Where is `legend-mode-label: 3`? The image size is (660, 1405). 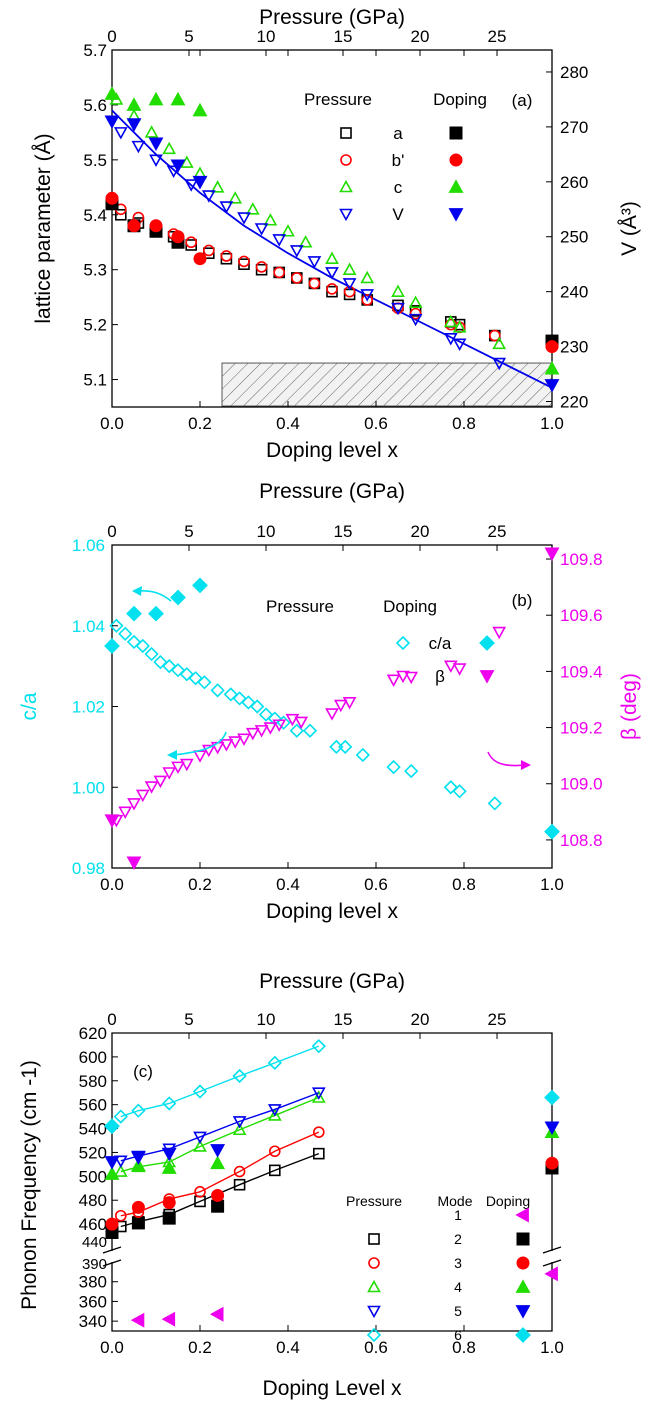
legend-mode-label: 3 is located at coordinates (458, 1263).